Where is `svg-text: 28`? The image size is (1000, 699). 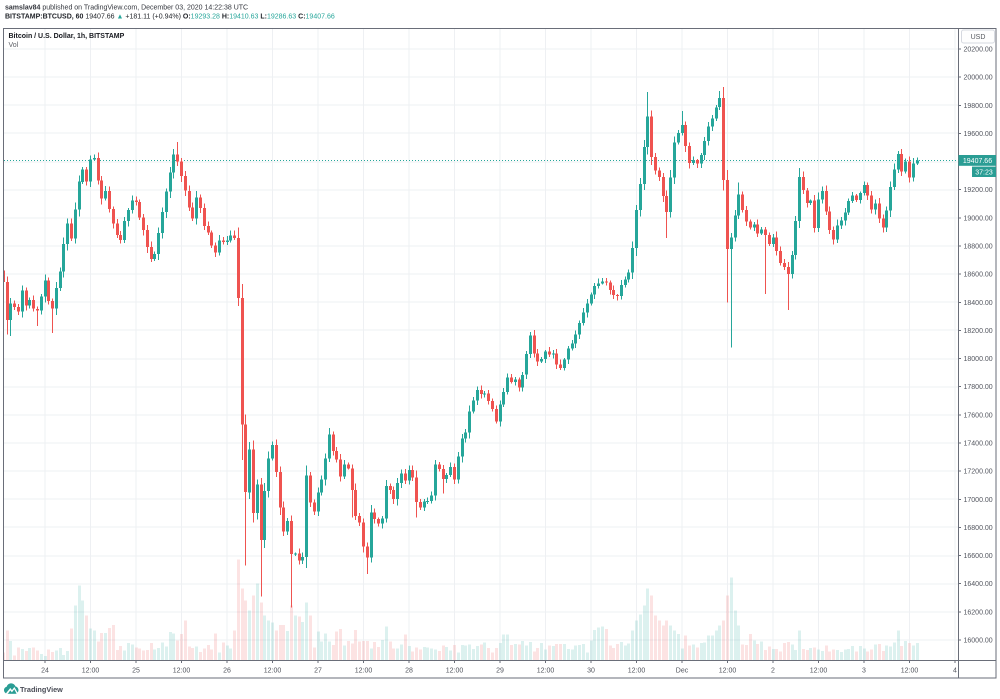
svg-text: 28 is located at coordinates (409, 671).